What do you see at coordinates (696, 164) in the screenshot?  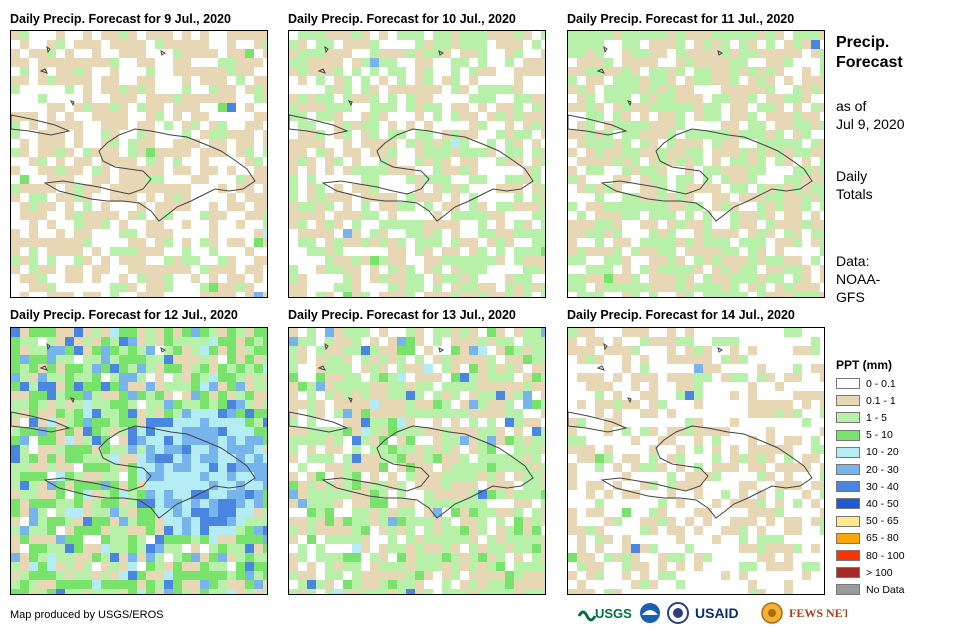 I see `precip-grid` at bounding box center [696, 164].